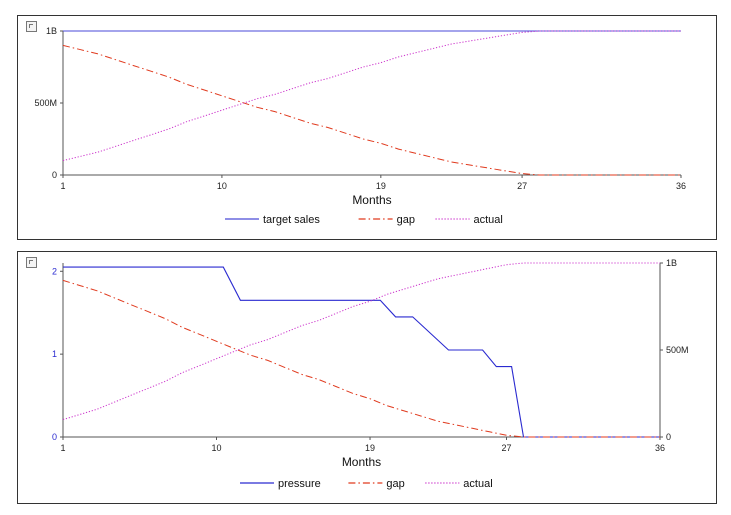 This screenshot has width=731, height=515. Describe the element at coordinates (54, 354) in the screenshot. I see `y-tick-label: 1` at that location.